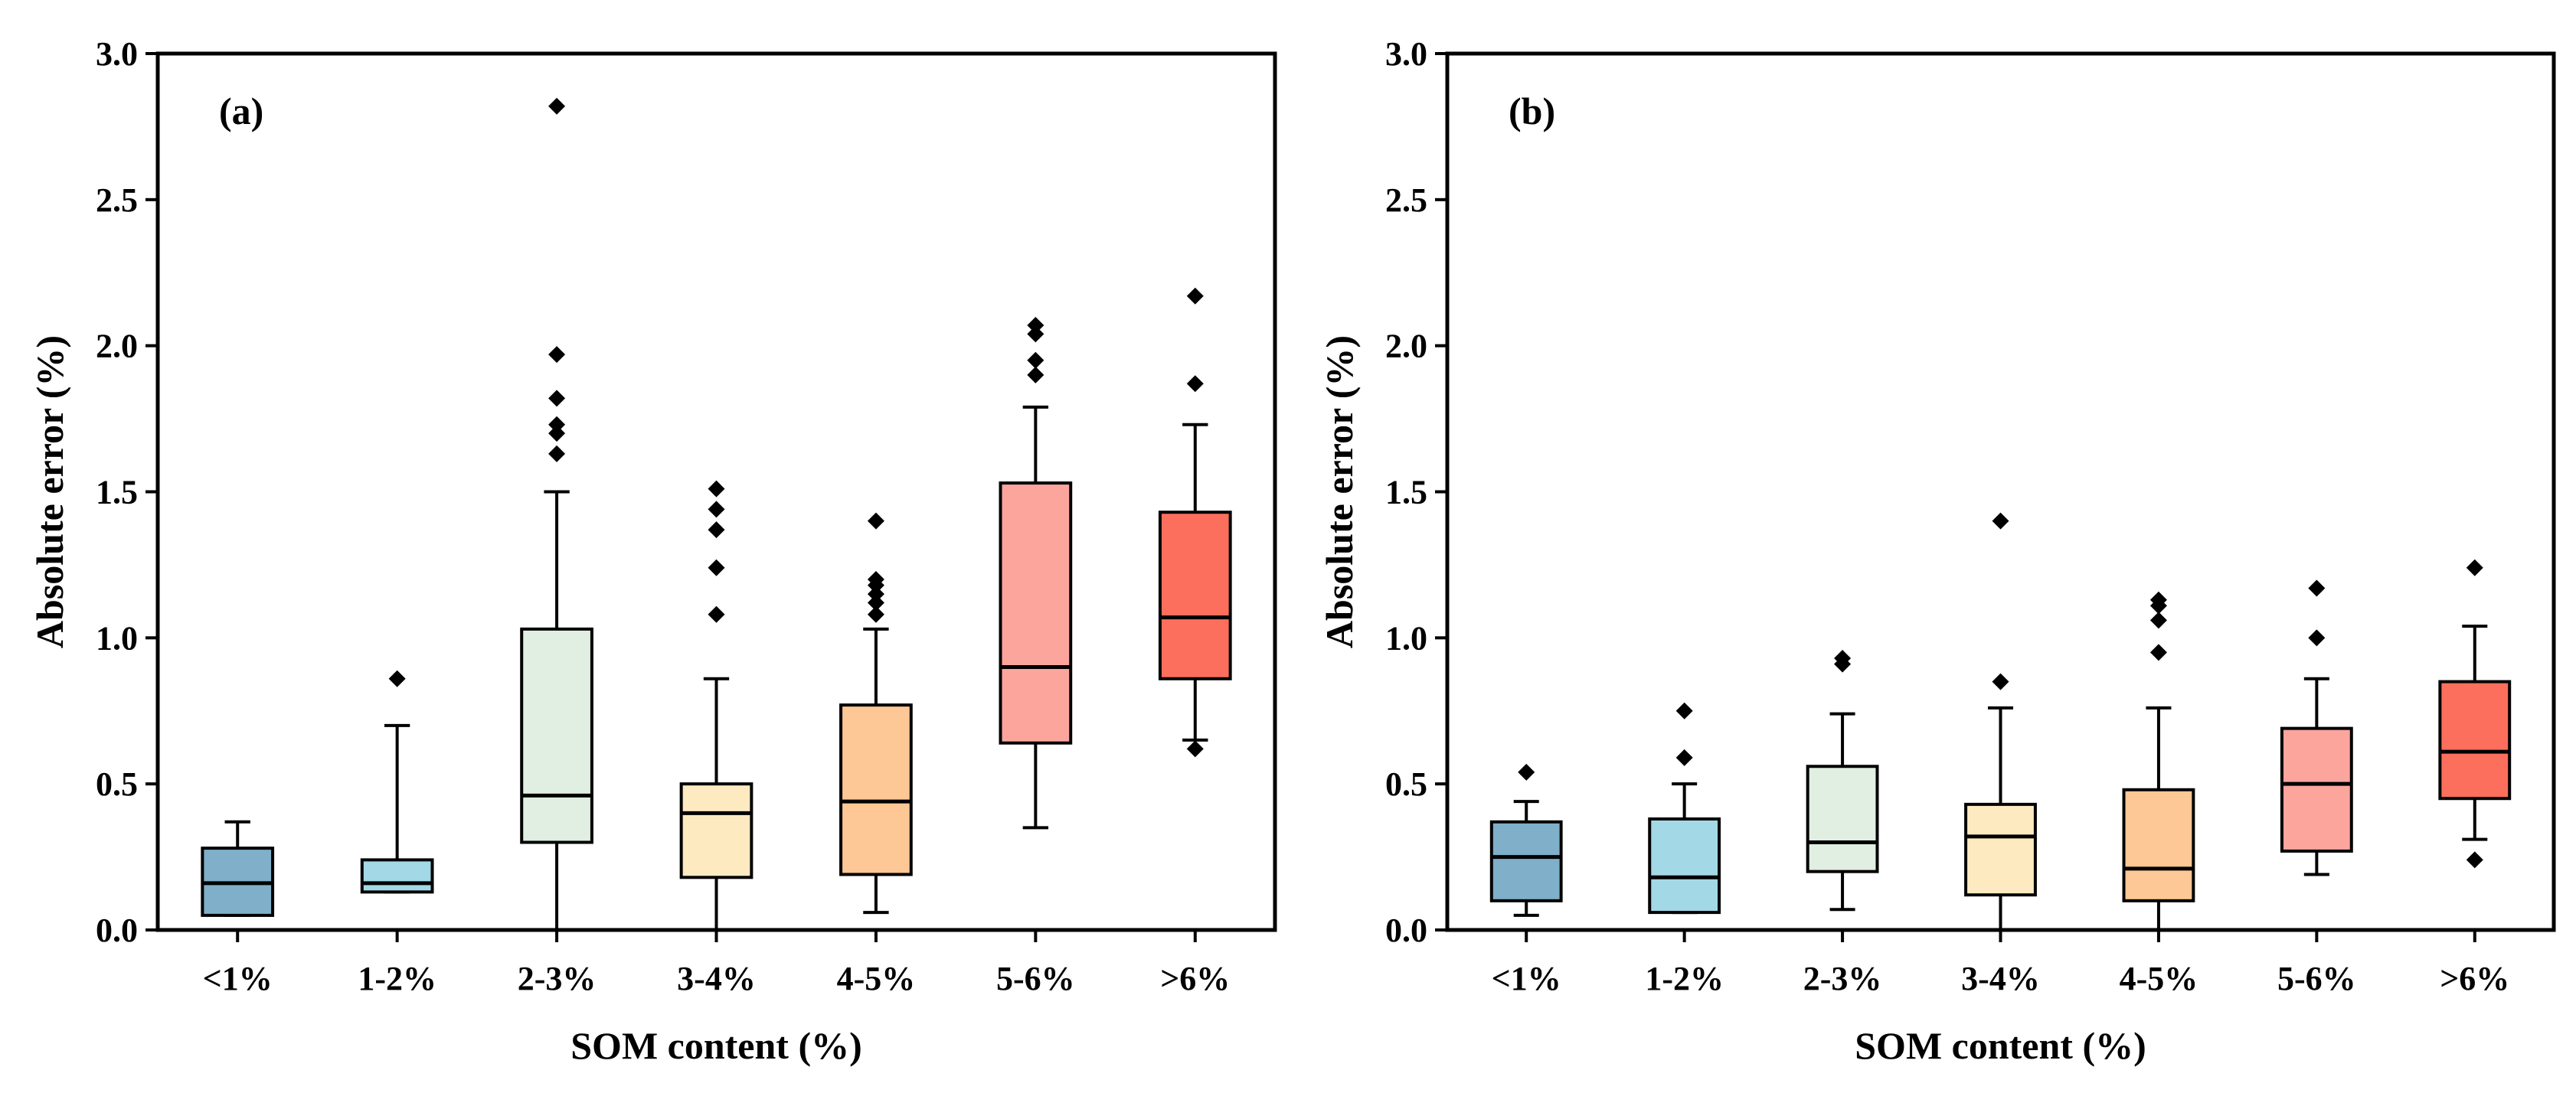 The height and width of the screenshot is (1093, 2576). I want to click on panel-label: (a), so click(241, 111).